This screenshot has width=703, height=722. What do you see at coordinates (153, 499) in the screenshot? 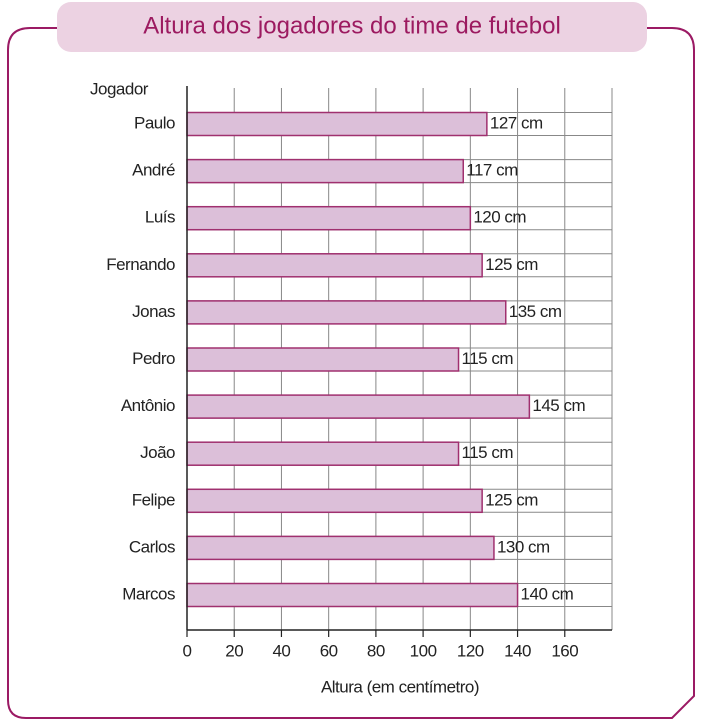
I see `y-tick-label: Felipe` at bounding box center [153, 499].